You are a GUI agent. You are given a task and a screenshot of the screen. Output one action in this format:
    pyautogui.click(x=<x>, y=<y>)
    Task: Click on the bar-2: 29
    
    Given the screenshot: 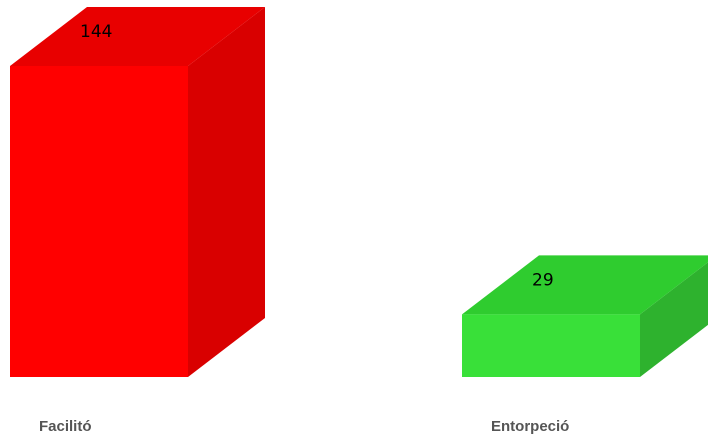 What is the action you would take?
    pyautogui.click(x=585, y=316)
    